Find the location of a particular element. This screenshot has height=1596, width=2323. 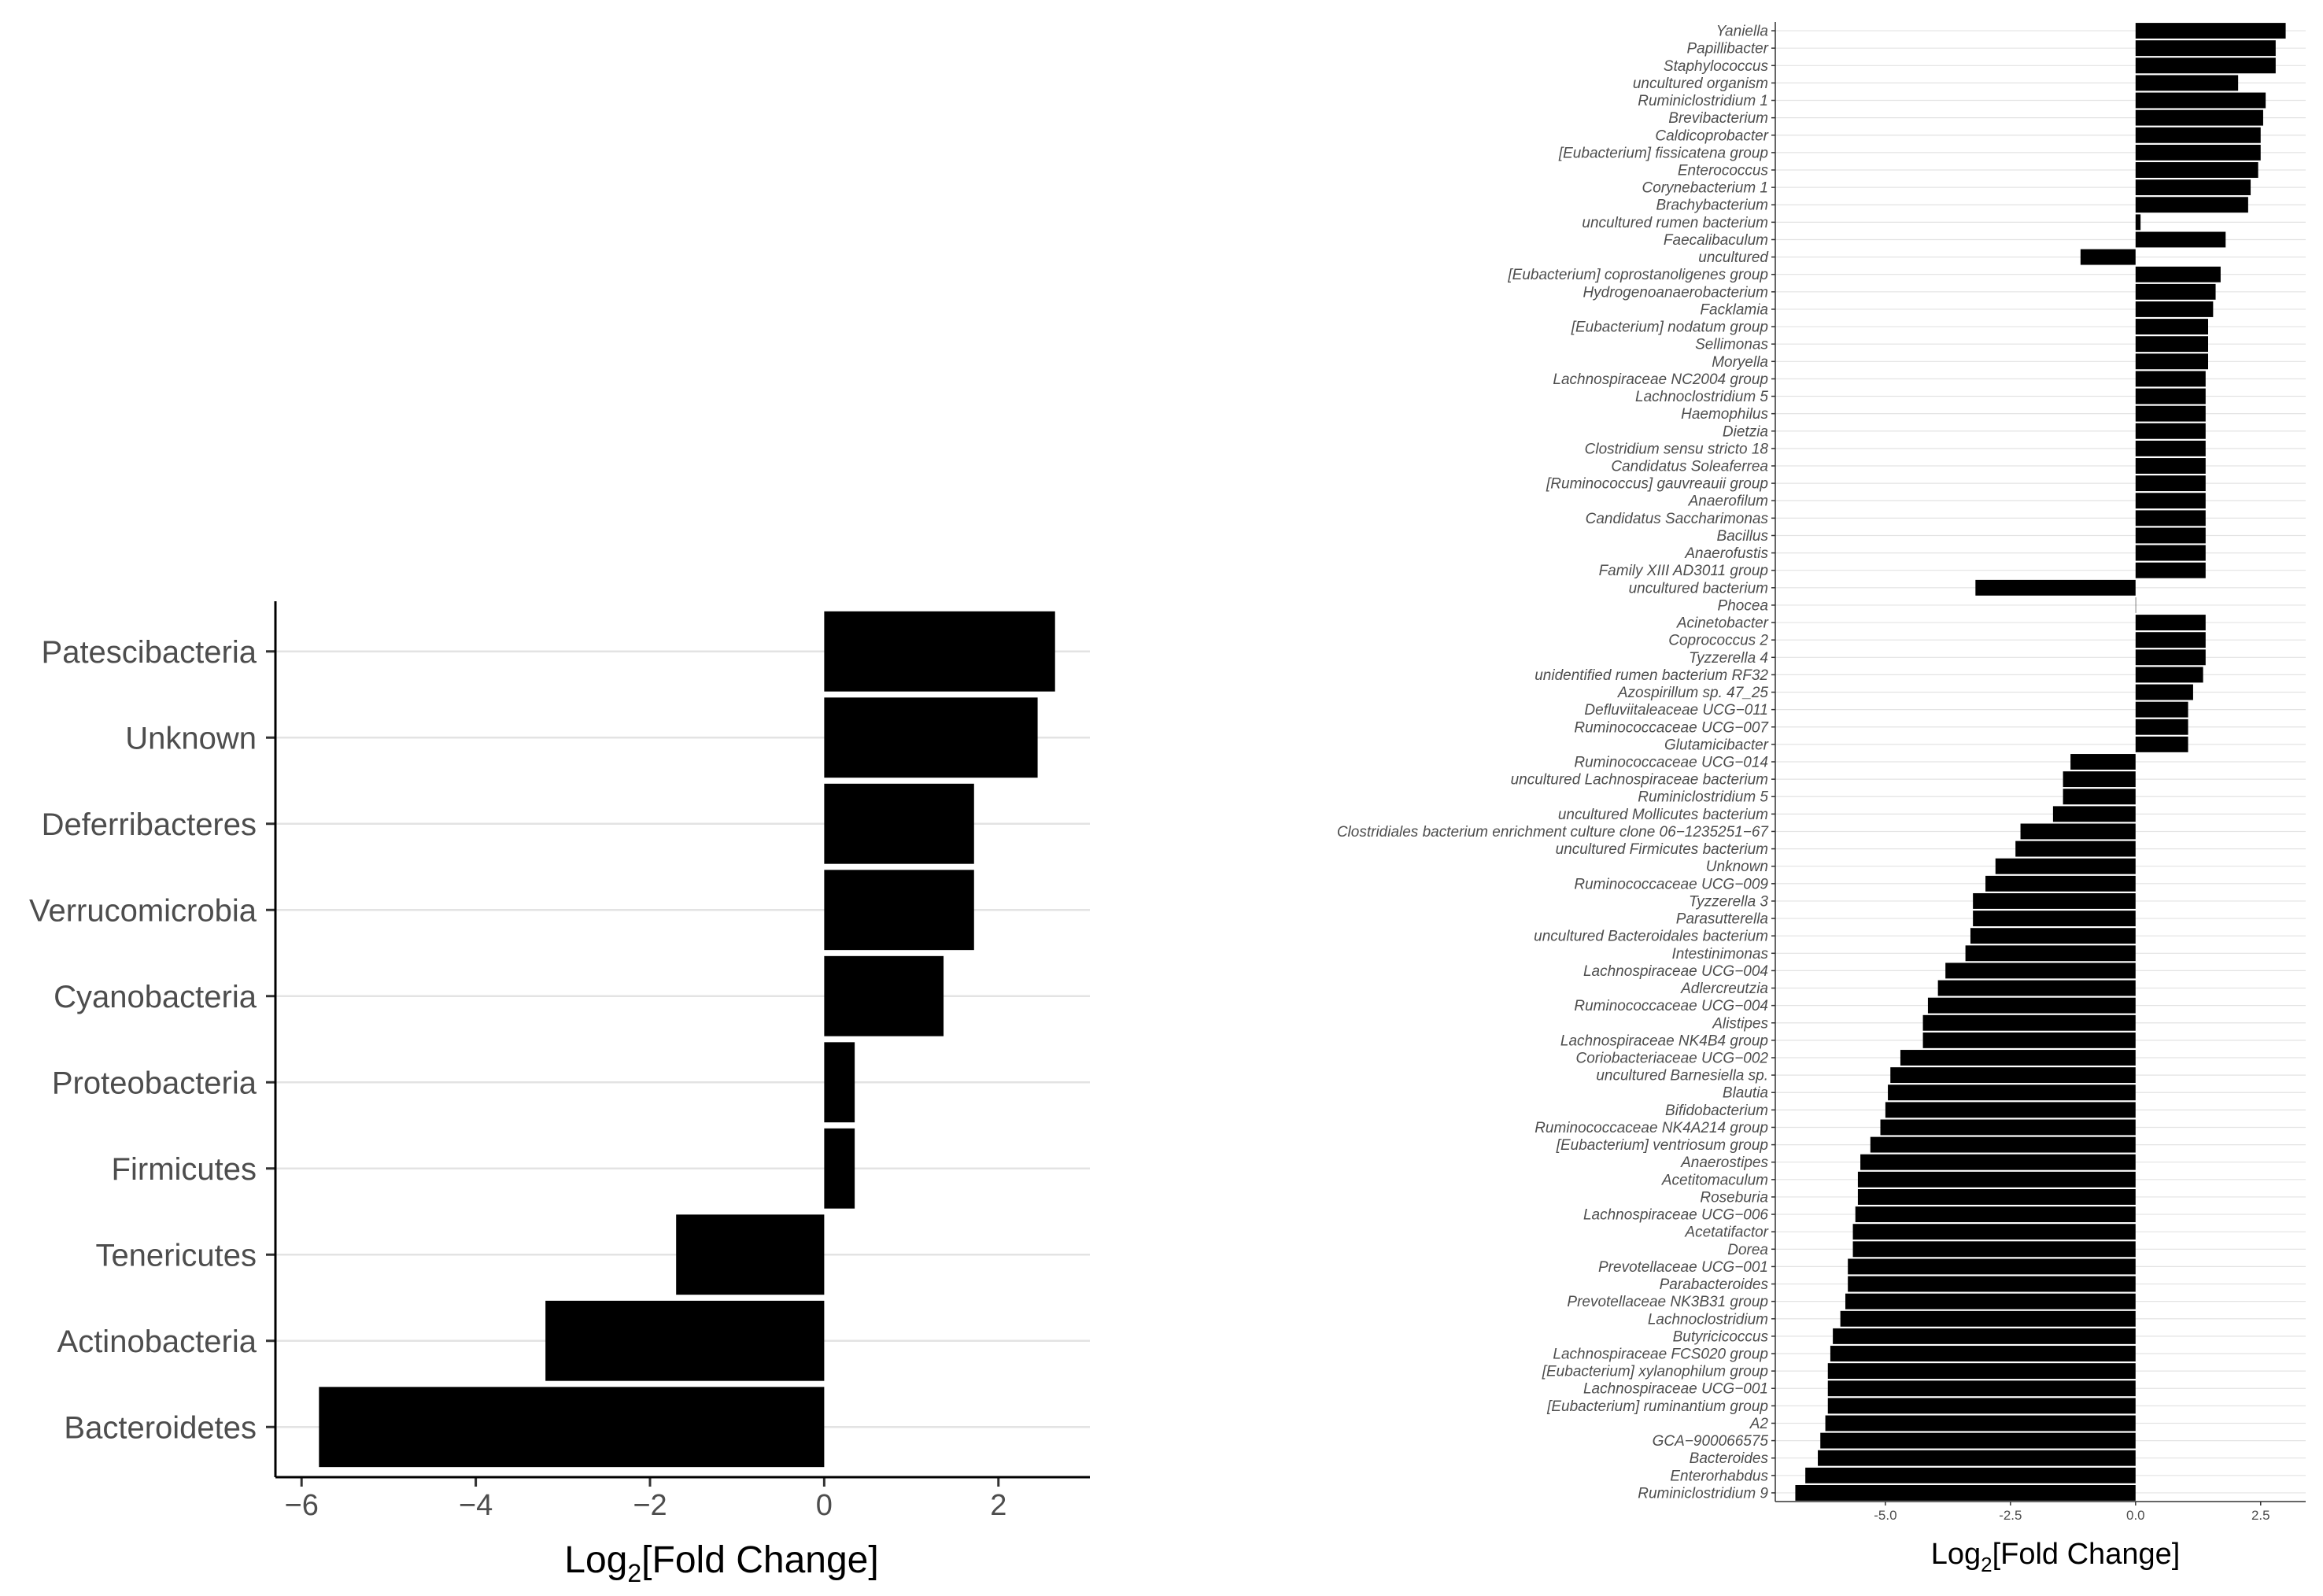

category-label: Family XIII AD3011 group is located at coordinates (1684, 571).